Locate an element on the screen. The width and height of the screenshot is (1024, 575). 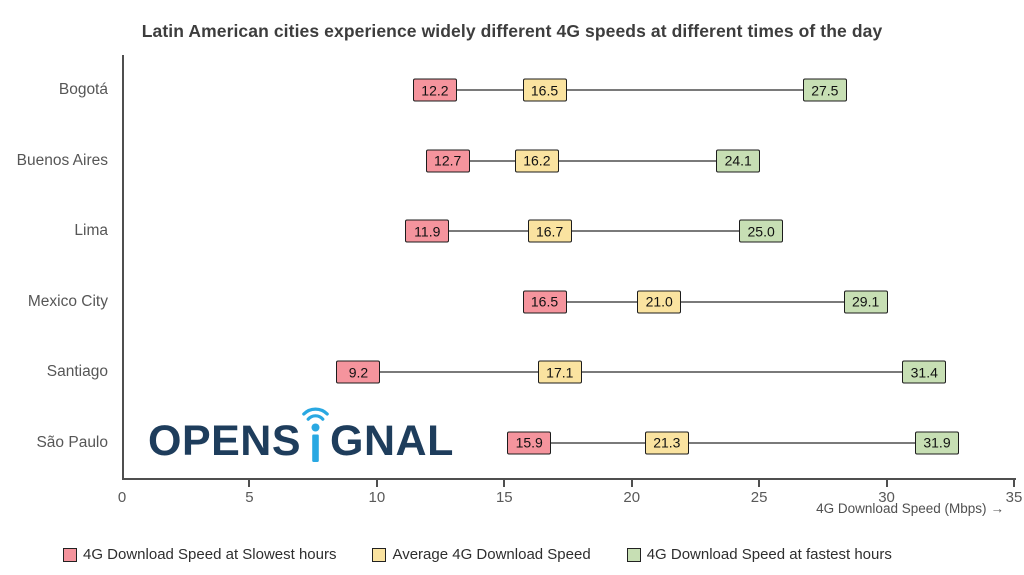
opensignal-logo: OPENS GNAL is located at coordinates (301, 435).